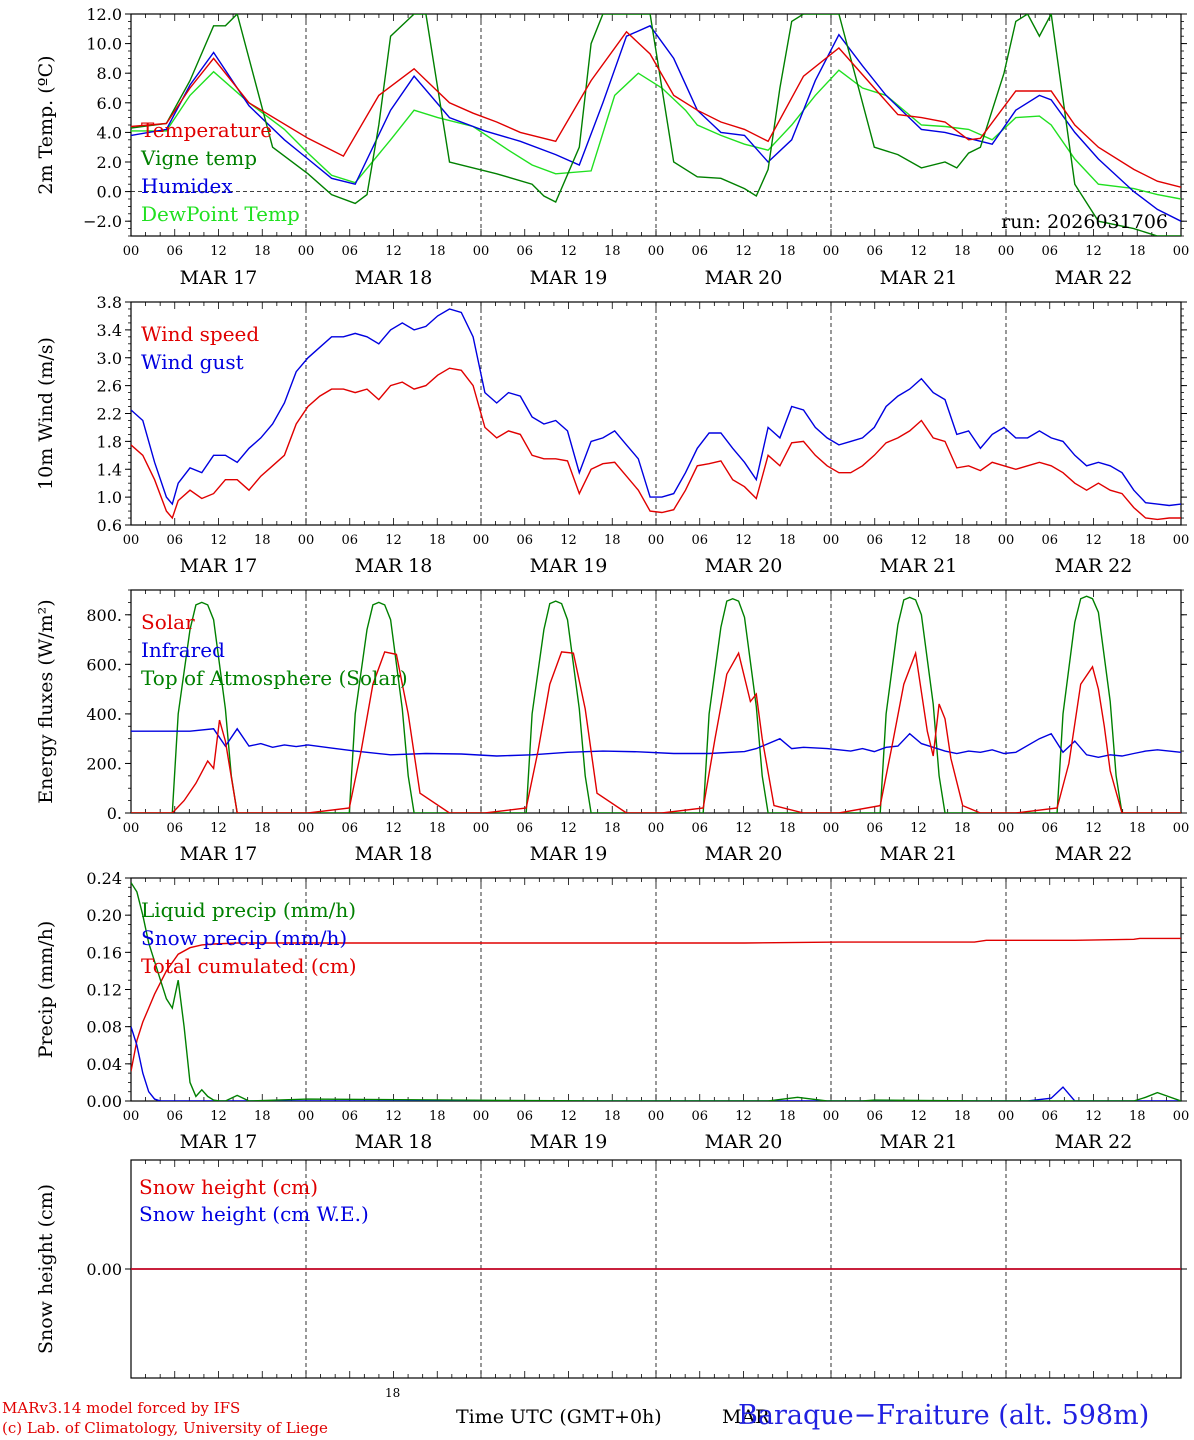  Describe the element at coordinates (1084, 222) in the screenshot. I see `run-annotation: run: 2026031706` at that location.